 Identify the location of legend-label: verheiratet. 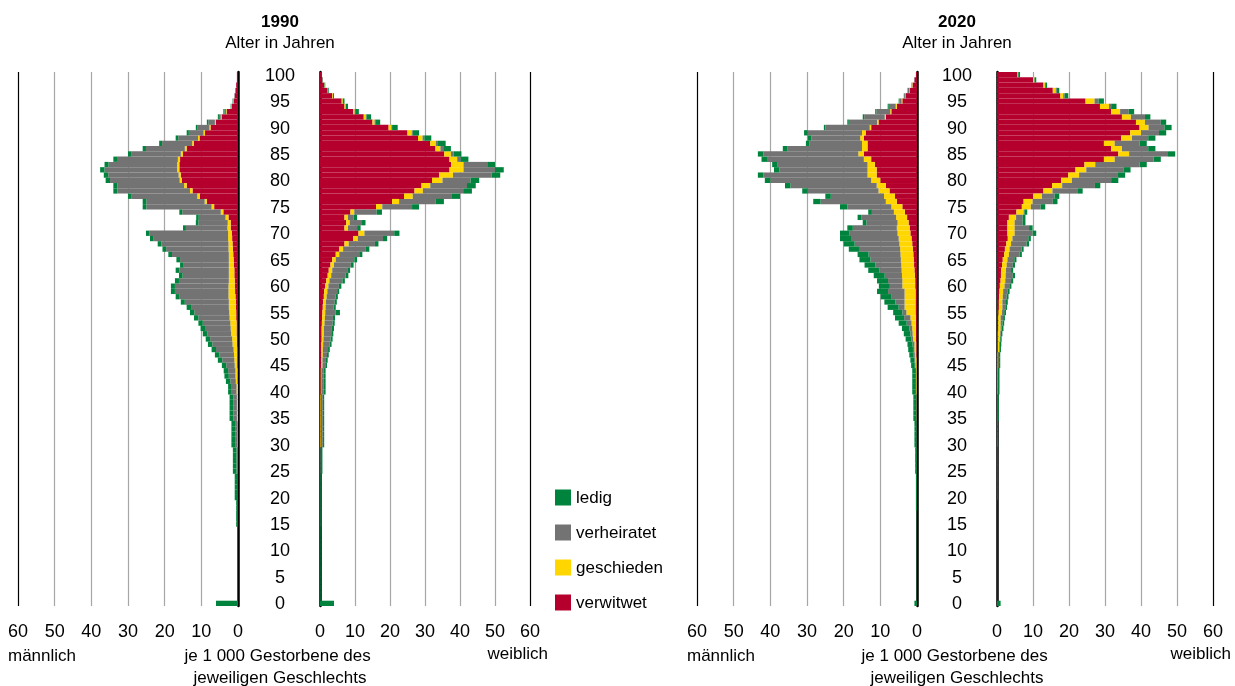
(616, 532).